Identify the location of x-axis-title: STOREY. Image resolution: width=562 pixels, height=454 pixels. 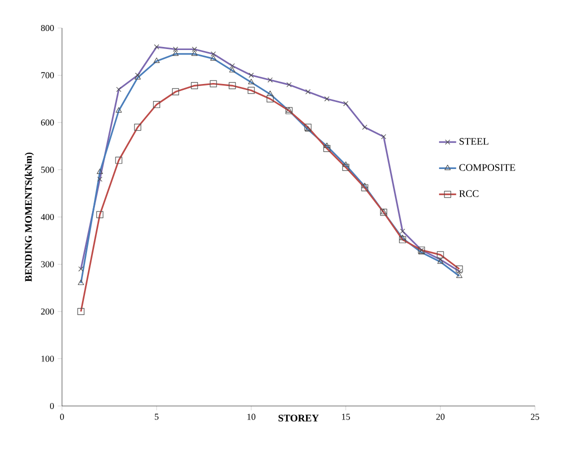
(298, 418).